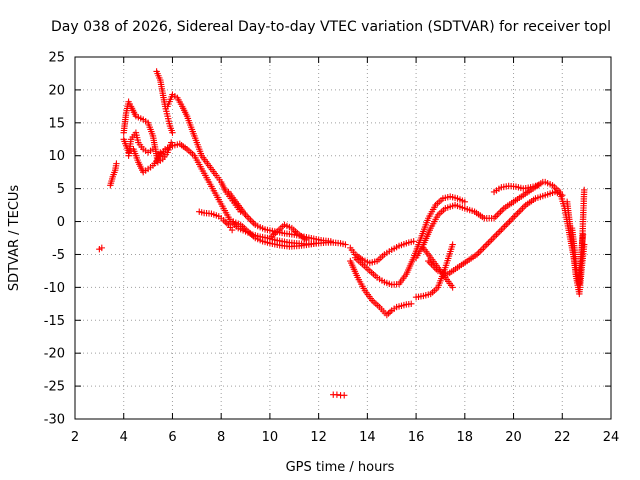  Describe the element at coordinates (113, 174) in the screenshot. I see `series-track-b` at that location.